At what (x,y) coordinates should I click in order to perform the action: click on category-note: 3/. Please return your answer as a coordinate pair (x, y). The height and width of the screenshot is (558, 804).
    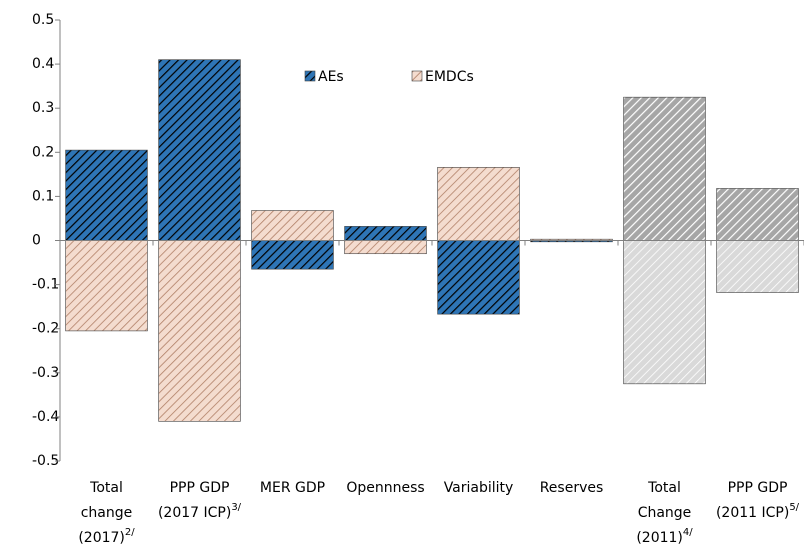
    Looking at the image, I should click on (236, 507).